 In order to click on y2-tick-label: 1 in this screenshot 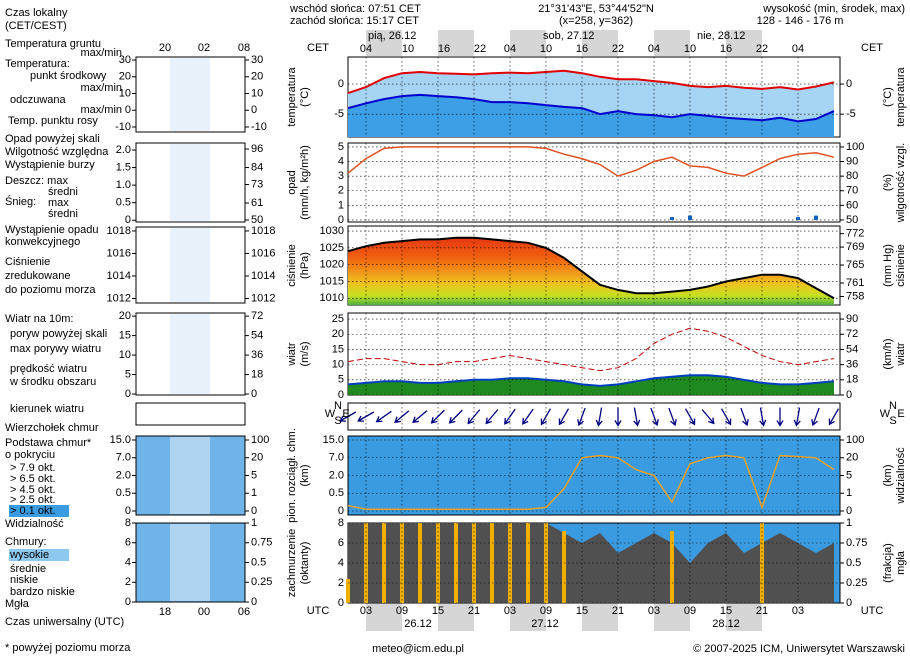, I will do `click(254, 493)`.